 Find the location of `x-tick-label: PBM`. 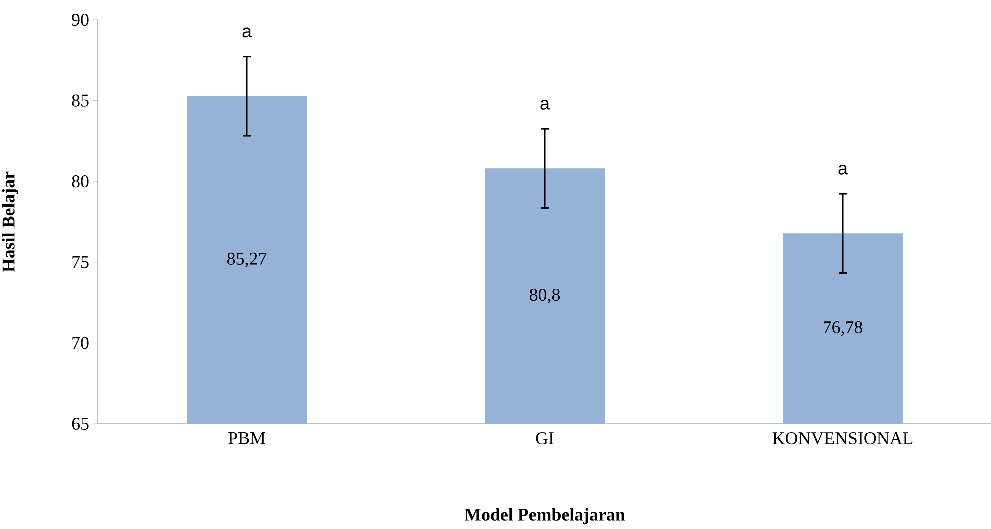

x-tick-label: PBM is located at coordinates (247, 438).